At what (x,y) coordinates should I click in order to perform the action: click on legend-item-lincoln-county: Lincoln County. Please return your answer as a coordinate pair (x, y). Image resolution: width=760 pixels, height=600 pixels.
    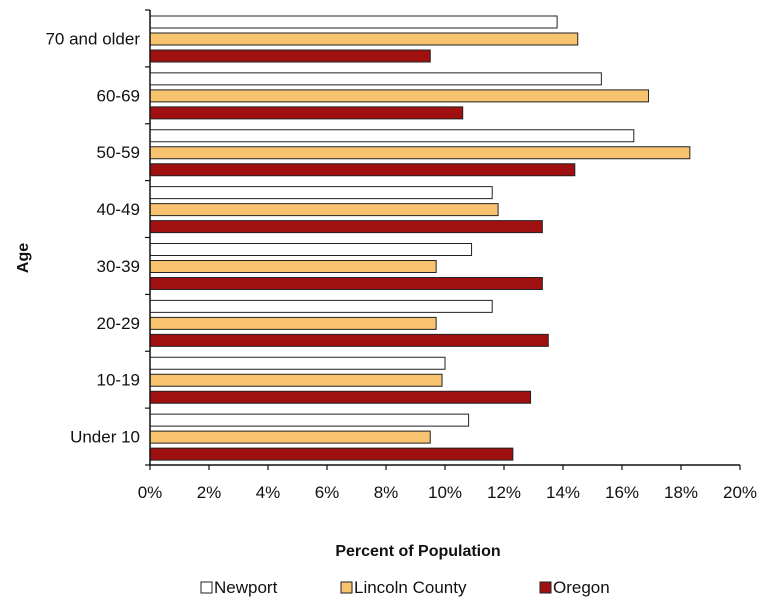
    Looking at the image, I should click on (403, 587).